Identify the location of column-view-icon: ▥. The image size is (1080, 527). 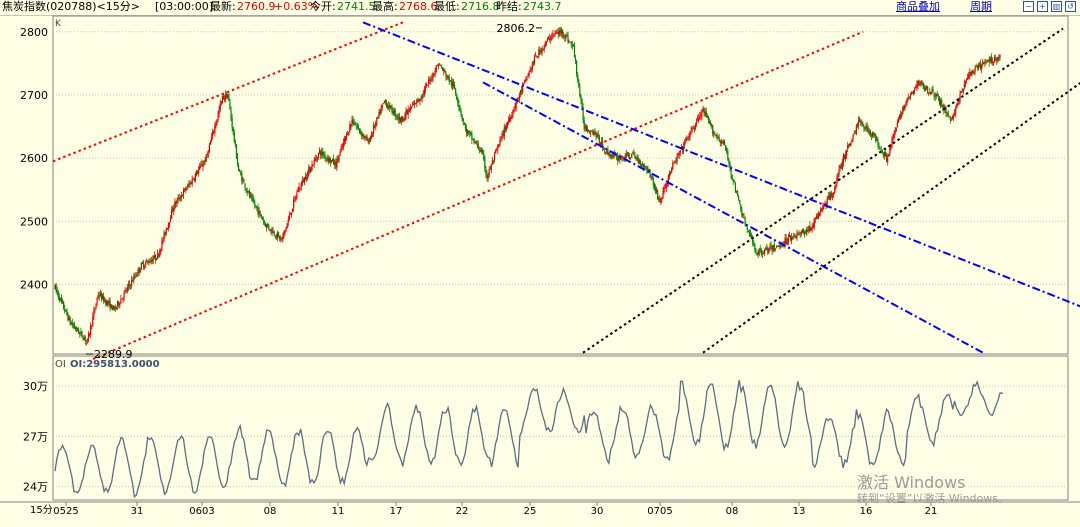
(1056, 6).